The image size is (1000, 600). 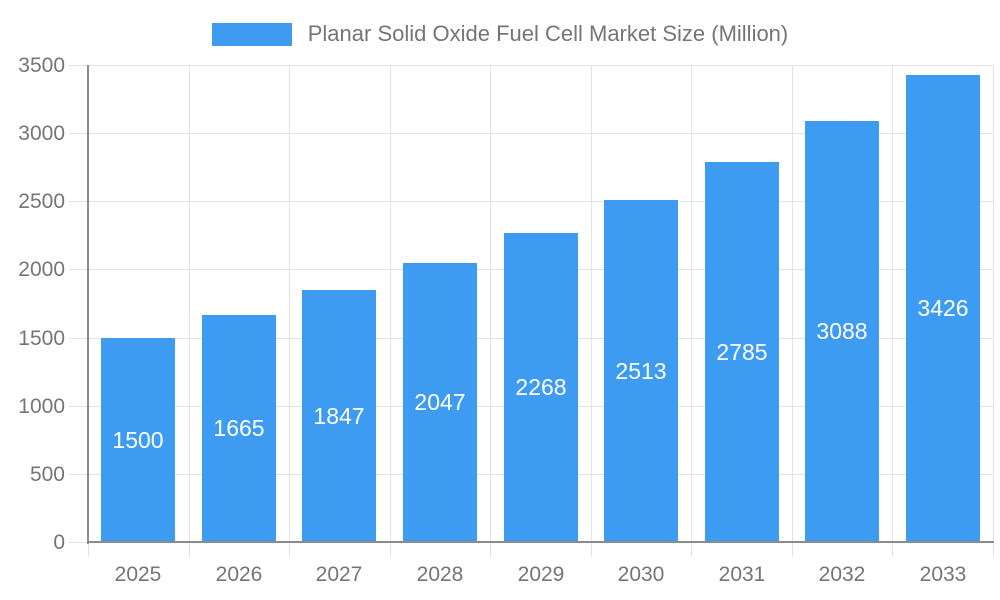 What do you see at coordinates (41, 406) in the screenshot?
I see `y-axis-label: 1000` at bounding box center [41, 406].